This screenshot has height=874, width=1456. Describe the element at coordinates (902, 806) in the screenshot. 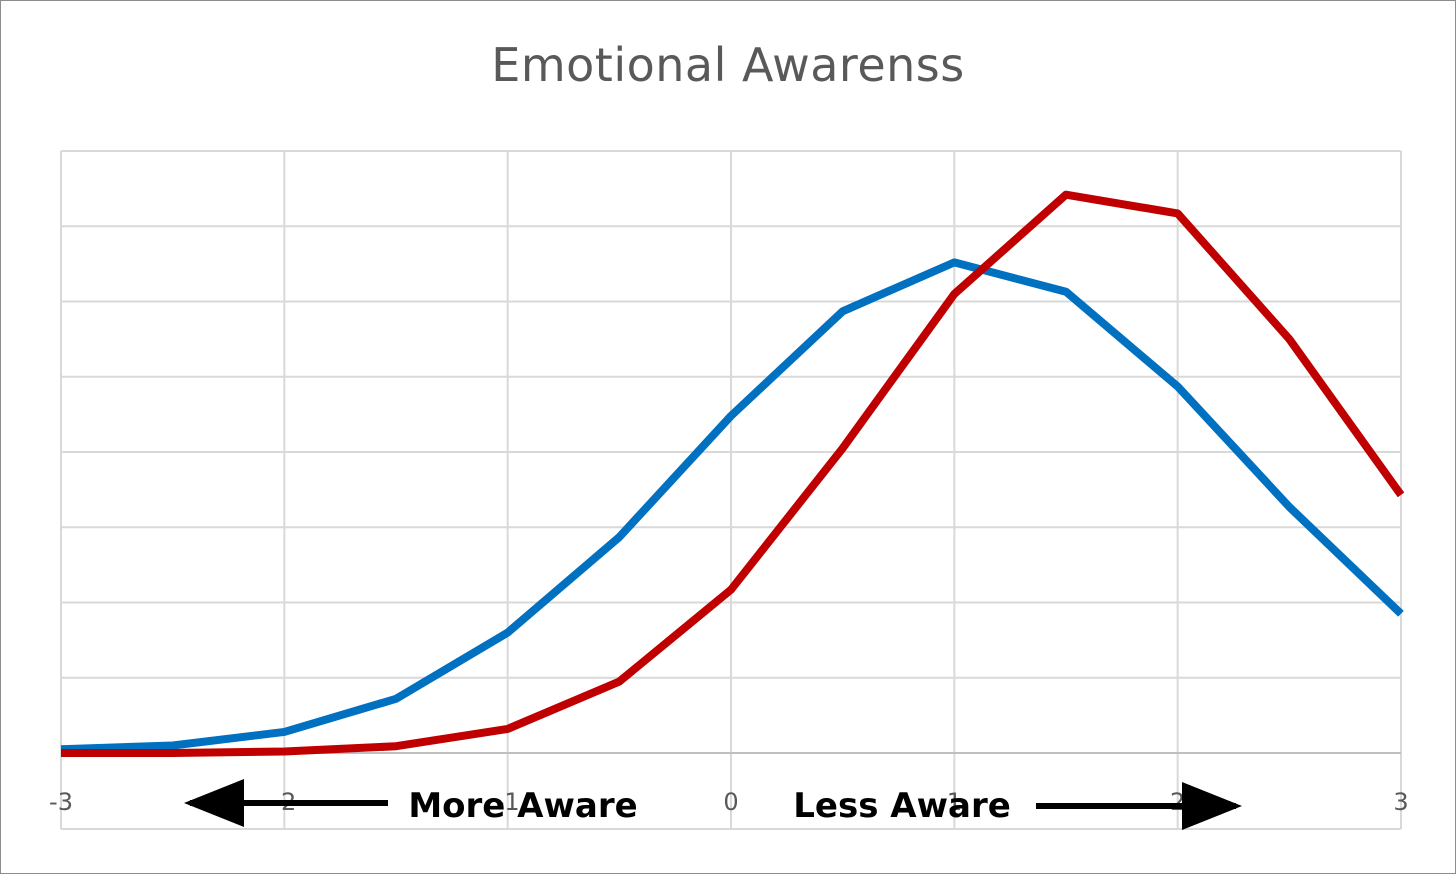

I see `less-aware-label: Less Aware` at that location.